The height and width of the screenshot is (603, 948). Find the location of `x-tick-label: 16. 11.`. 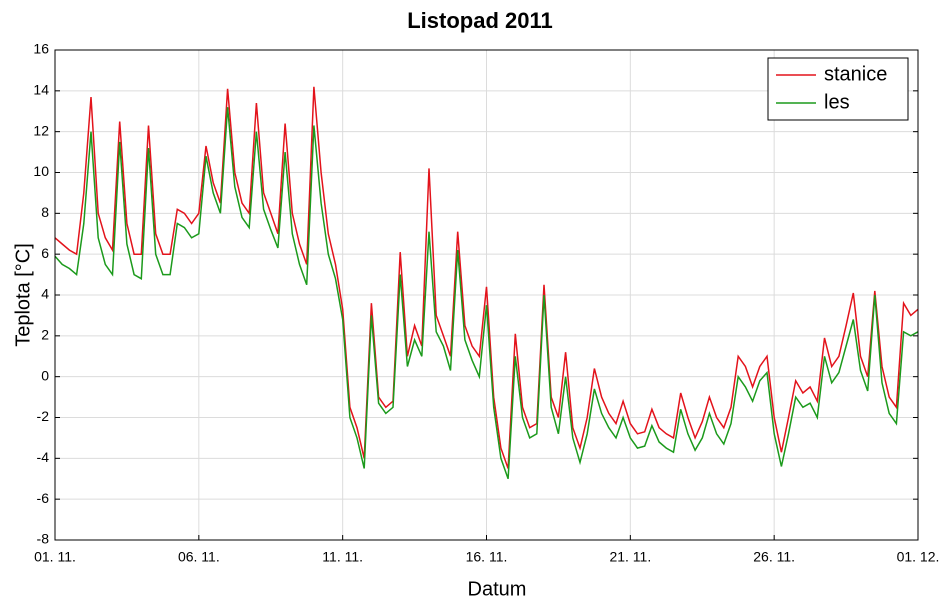

x-tick-label: 16. 11. is located at coordinates (487, 557).